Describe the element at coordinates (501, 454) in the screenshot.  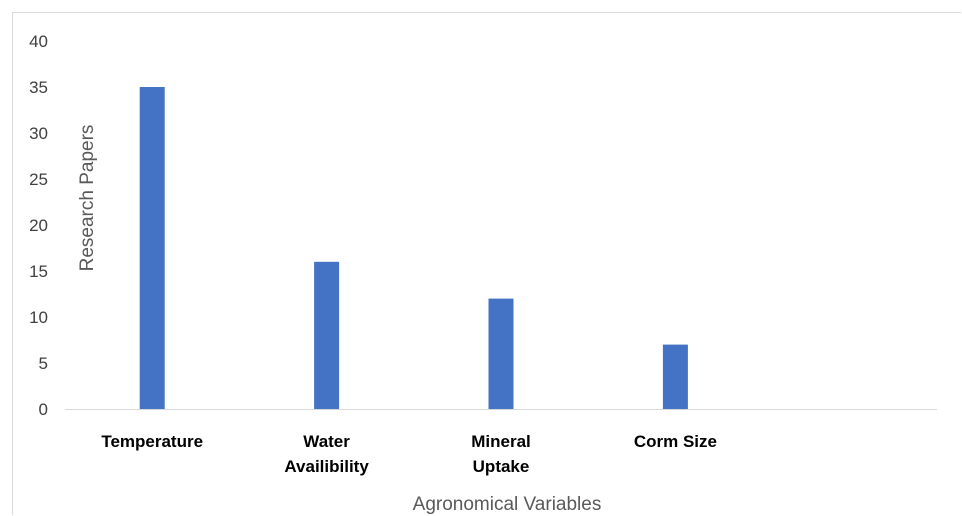
I see `x-category-label: Mineral Uptake` at that location.